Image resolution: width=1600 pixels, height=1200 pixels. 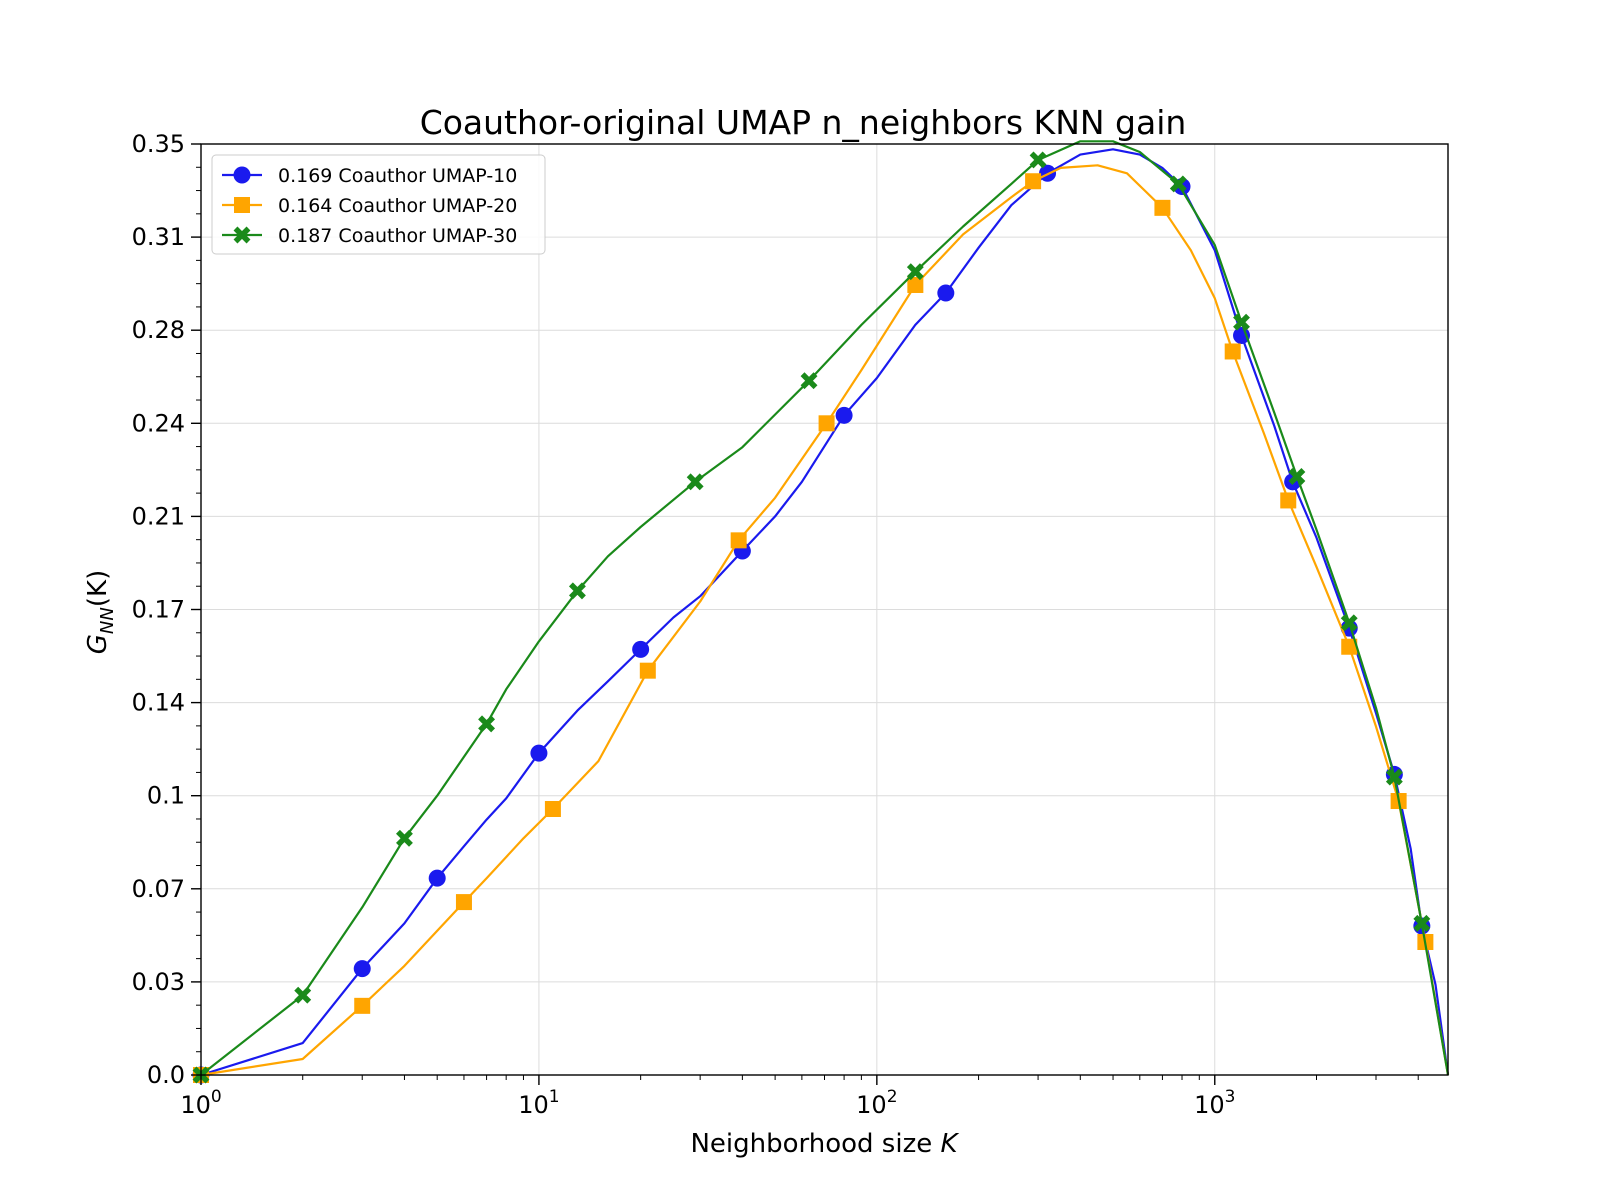 What do you see at coordinates (397, 236) in the screenshot?
I see `legend-label: 0.187 Coauthor UMAP-30` at bounding box center [397, 236].